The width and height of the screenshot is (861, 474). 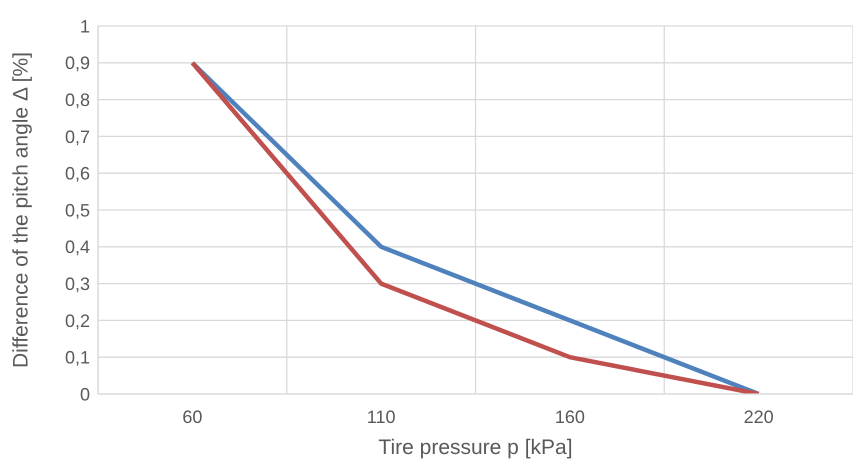 I want to click on y-tick-label: 0,5, so click(x=77, y=210).